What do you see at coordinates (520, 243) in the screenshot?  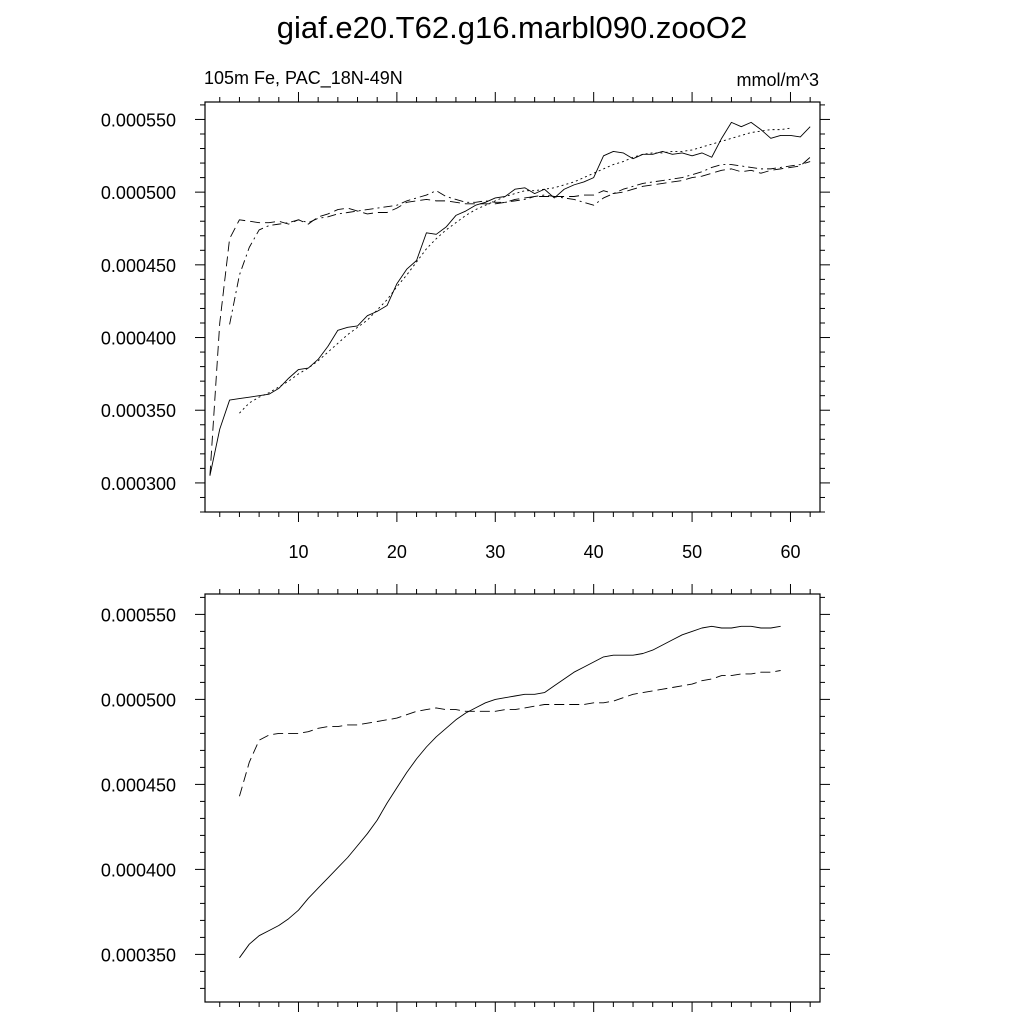 I see `series-line-dash-dot` at bounding box center [520, 243].